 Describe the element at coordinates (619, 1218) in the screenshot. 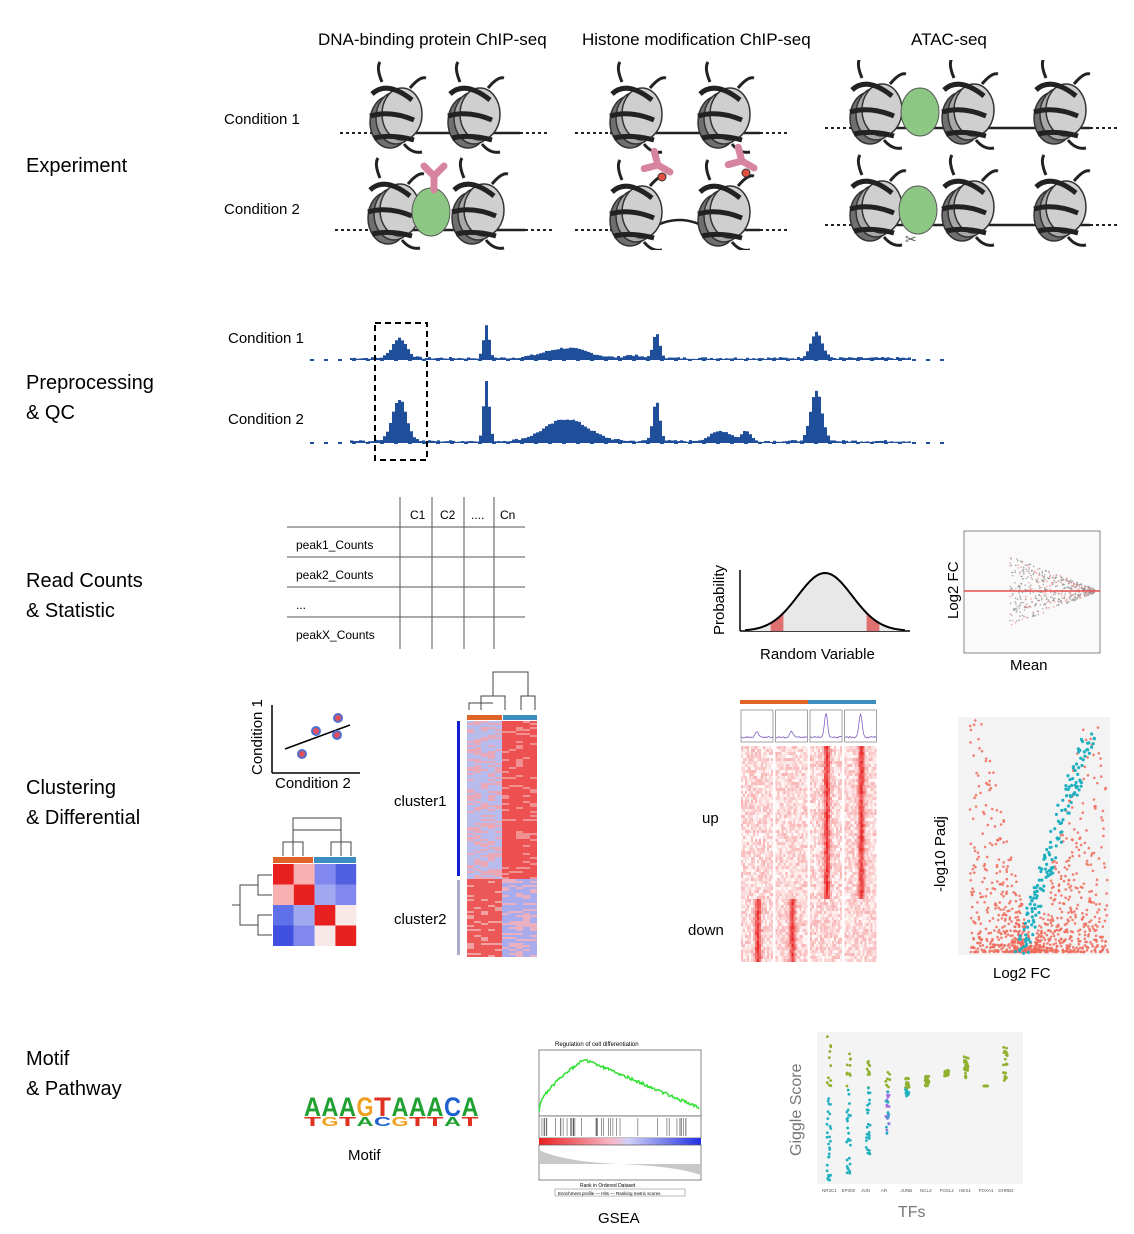

I see `gsea-label: GSEA` at that location.